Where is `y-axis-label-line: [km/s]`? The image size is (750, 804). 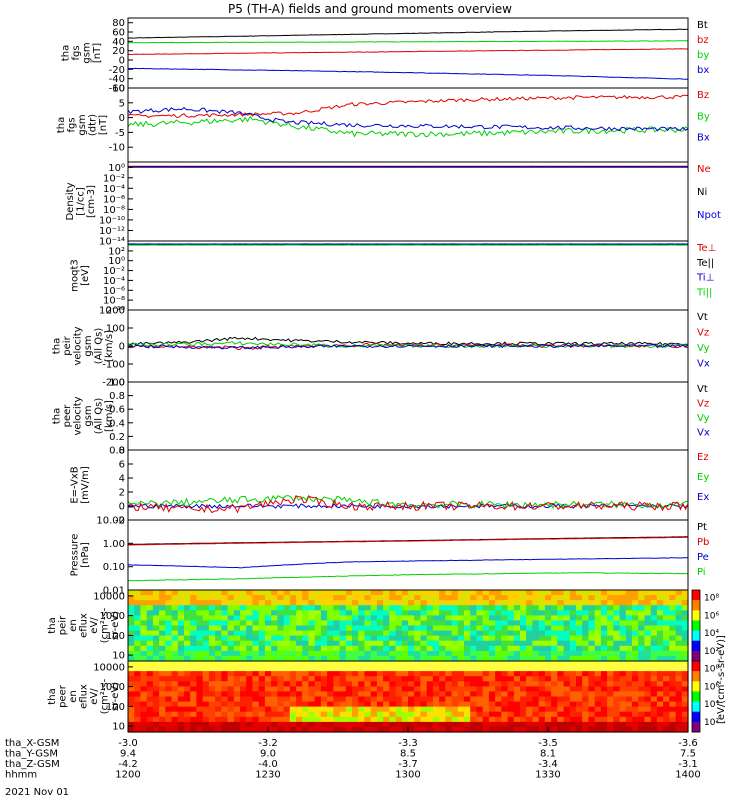 y-axis-label-line: [km/s] is located at coordinates (109, 416).